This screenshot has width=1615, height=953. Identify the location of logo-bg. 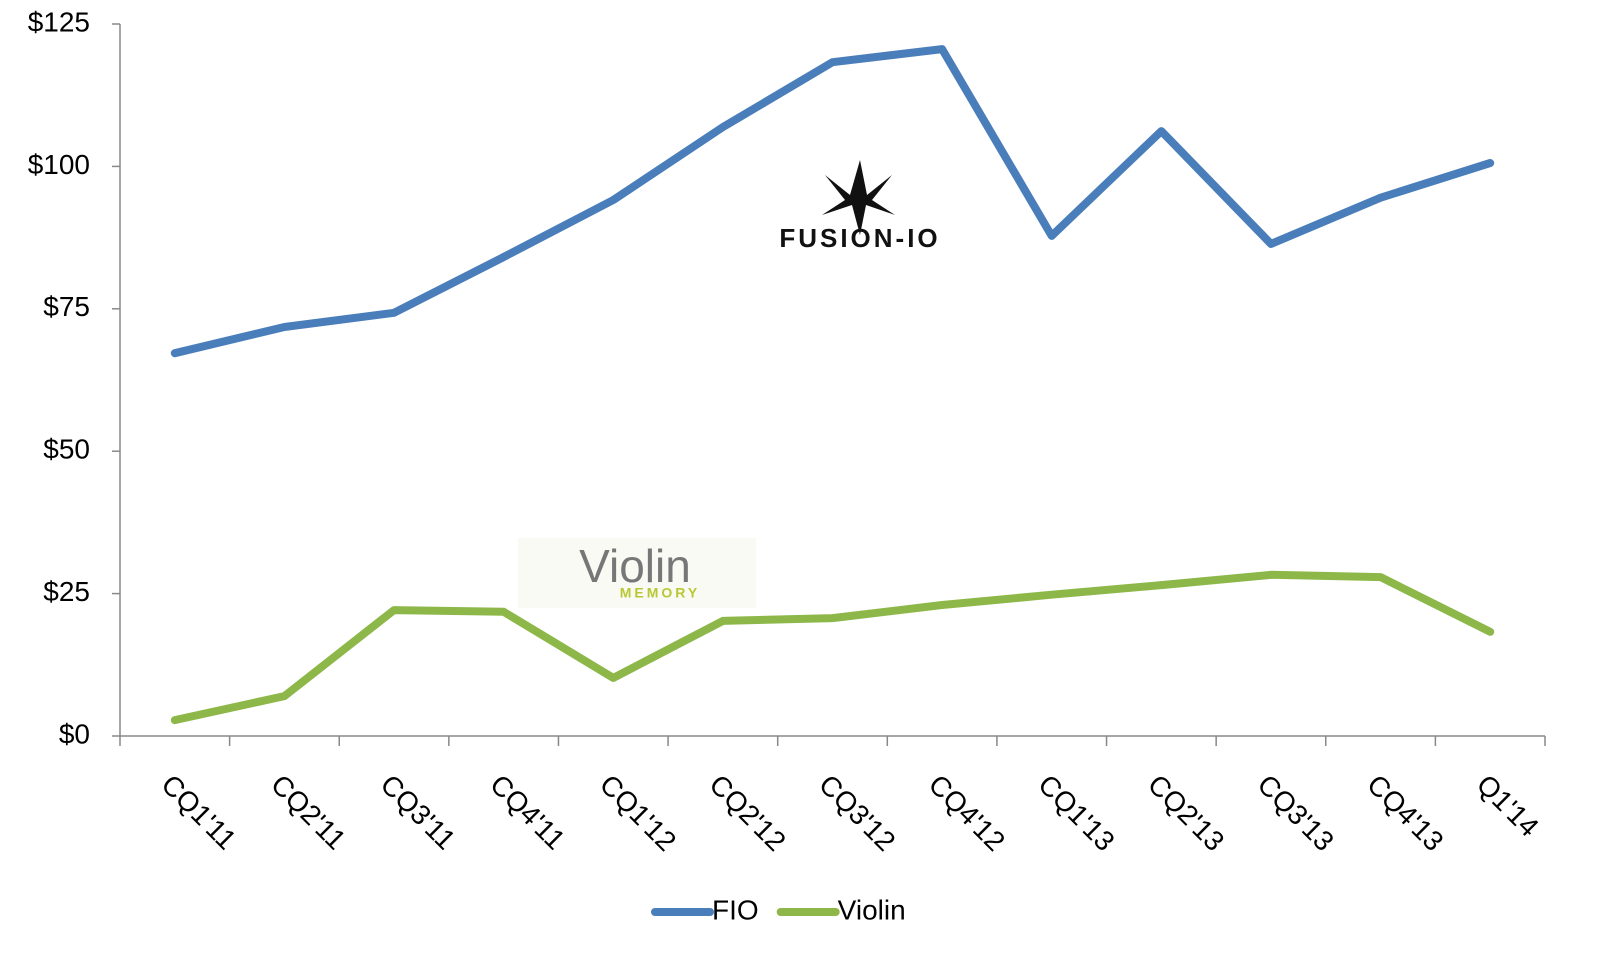
(637, 573).